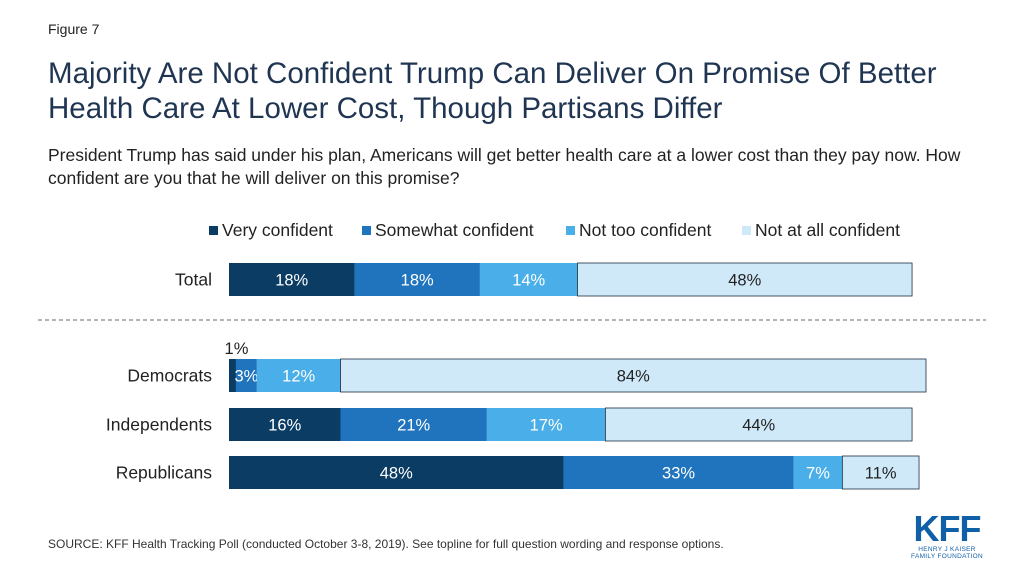  Describe the element at coordinates (193, 280) in the screenshot. I see `category-label-total: Total` at that location.